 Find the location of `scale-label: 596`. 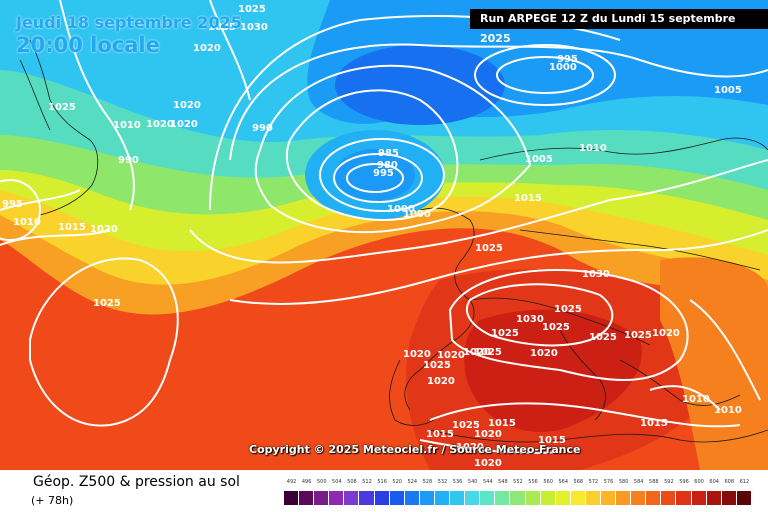

scale-label: 596 is located at coordinates (684, 482).